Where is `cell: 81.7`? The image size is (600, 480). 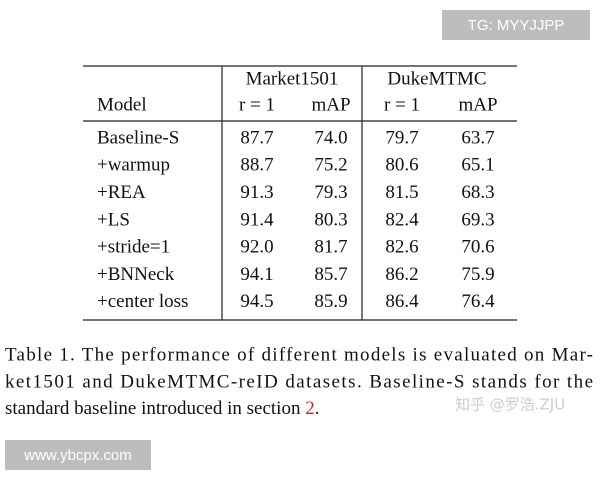
cell: 81.7 is located at coordinates (330, 247).